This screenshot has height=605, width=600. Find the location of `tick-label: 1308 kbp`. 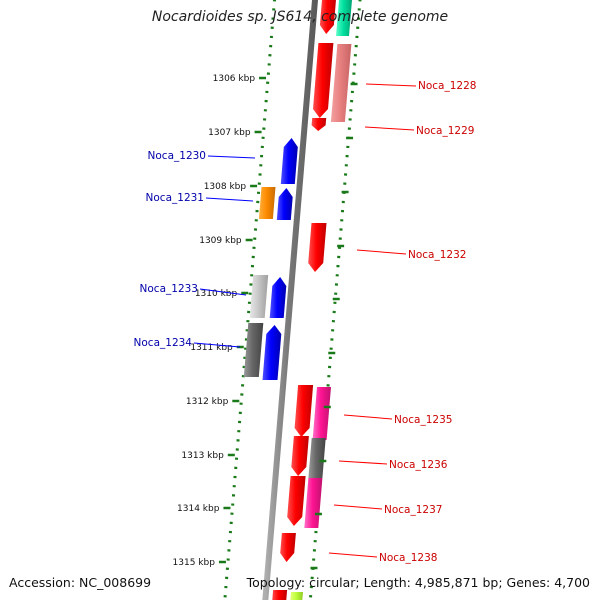

tick-label: 1308 kbp is located at coordinates (225, 187).